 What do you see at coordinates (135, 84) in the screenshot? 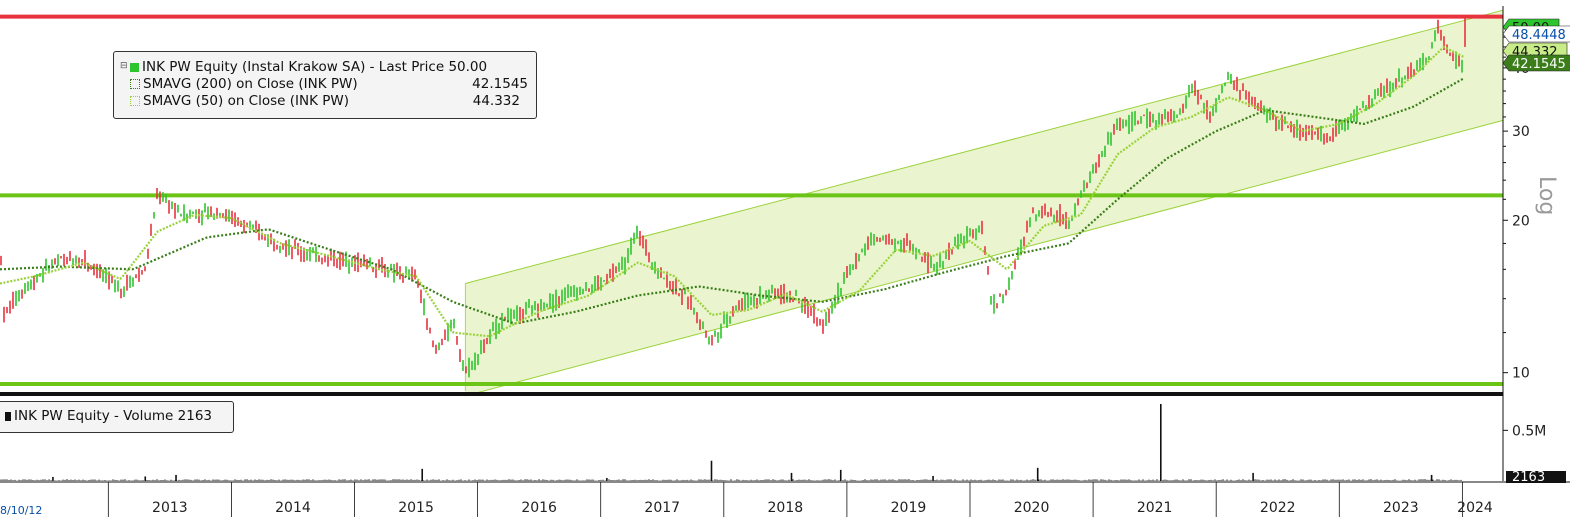
I see `sma200-swatch-icon` at bounding box center [135, 84].